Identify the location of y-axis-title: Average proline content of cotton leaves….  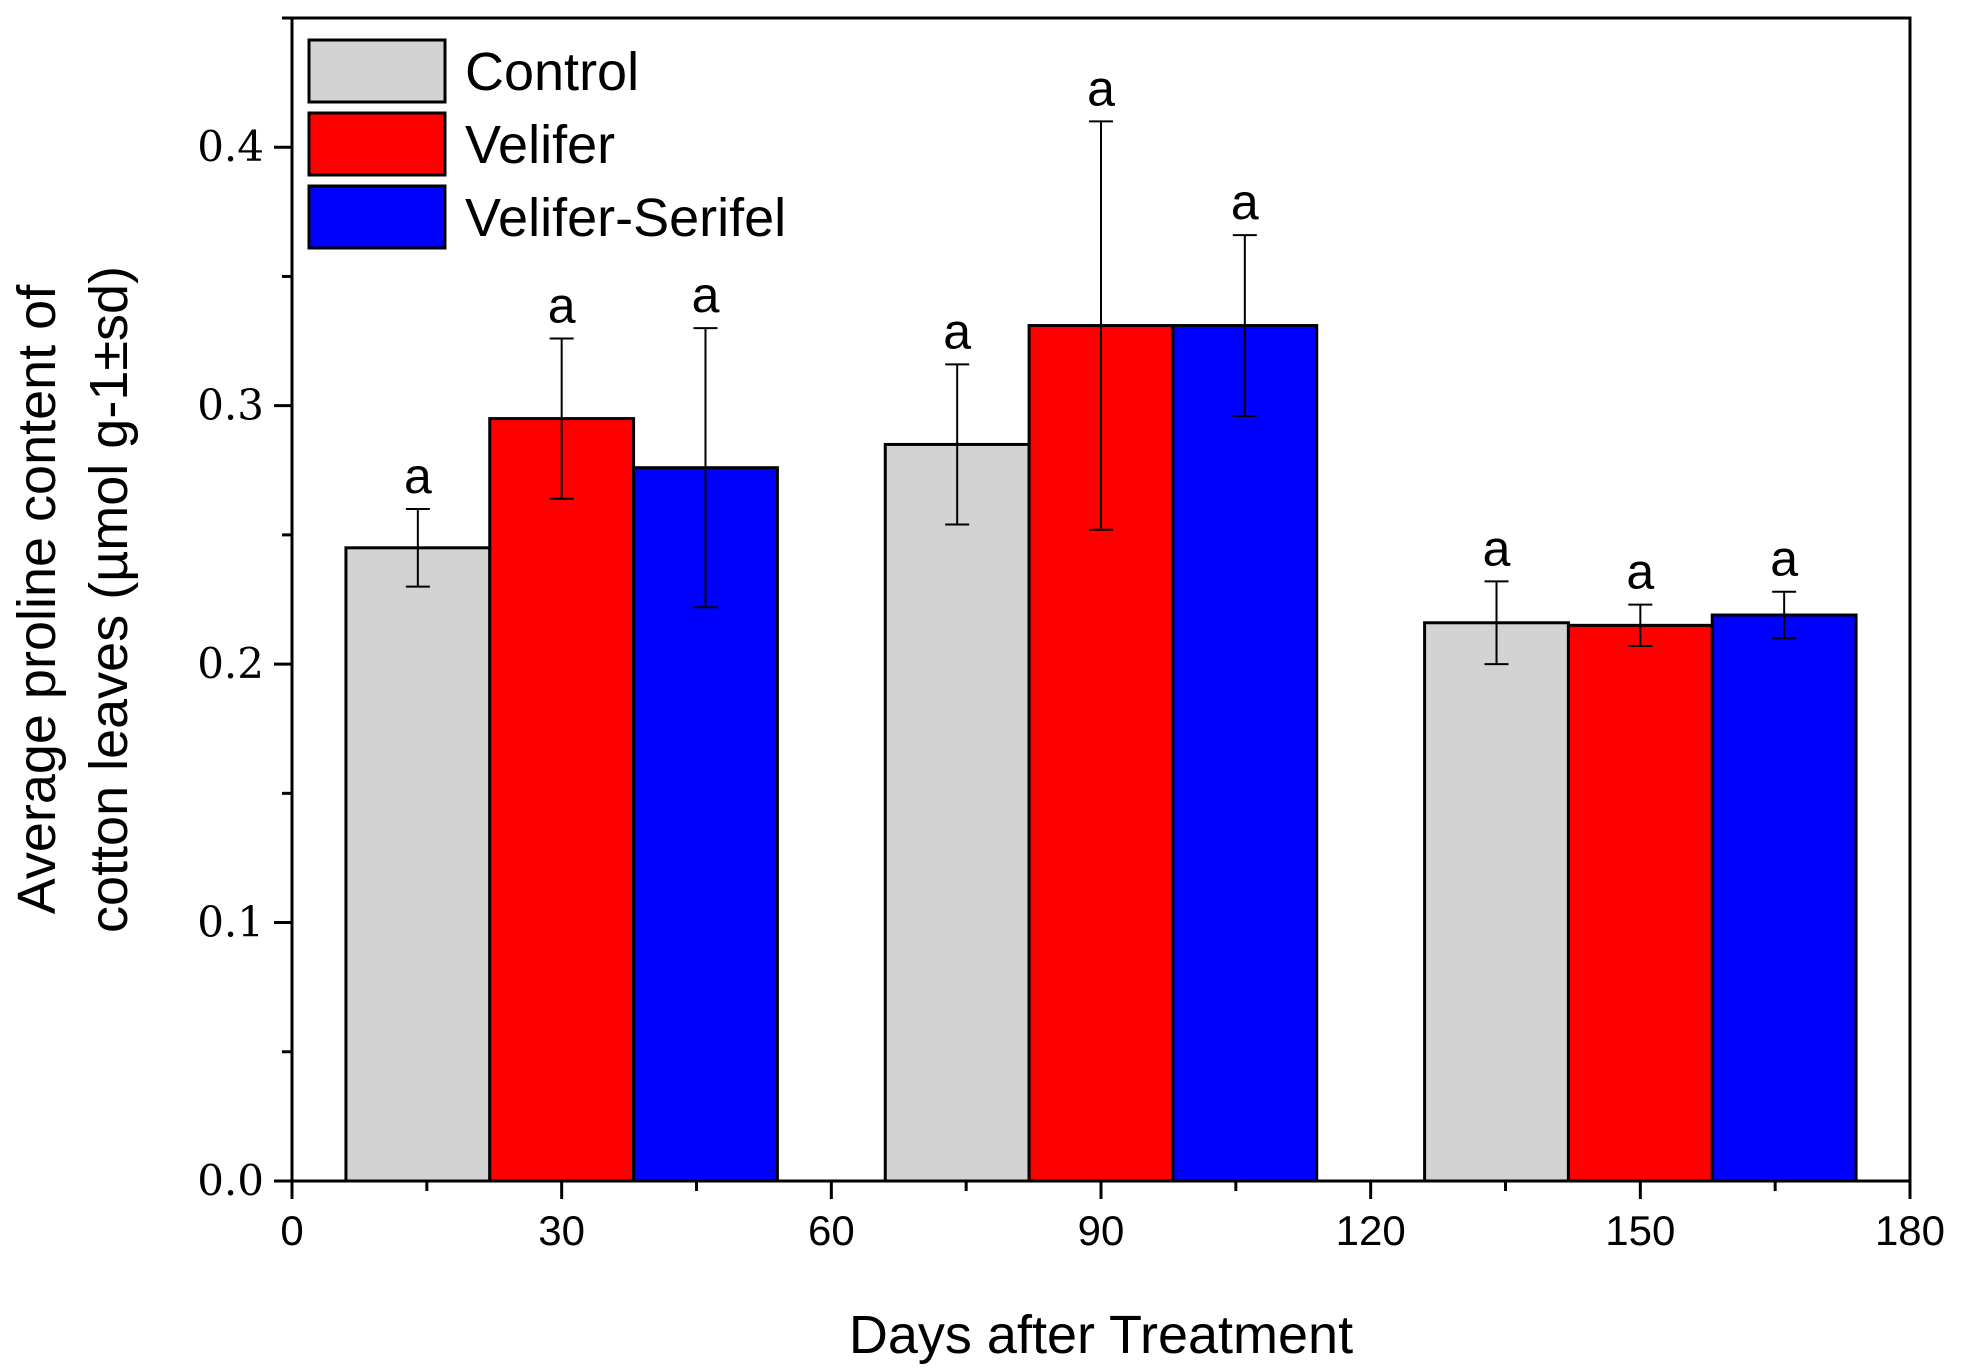
(73, 599).